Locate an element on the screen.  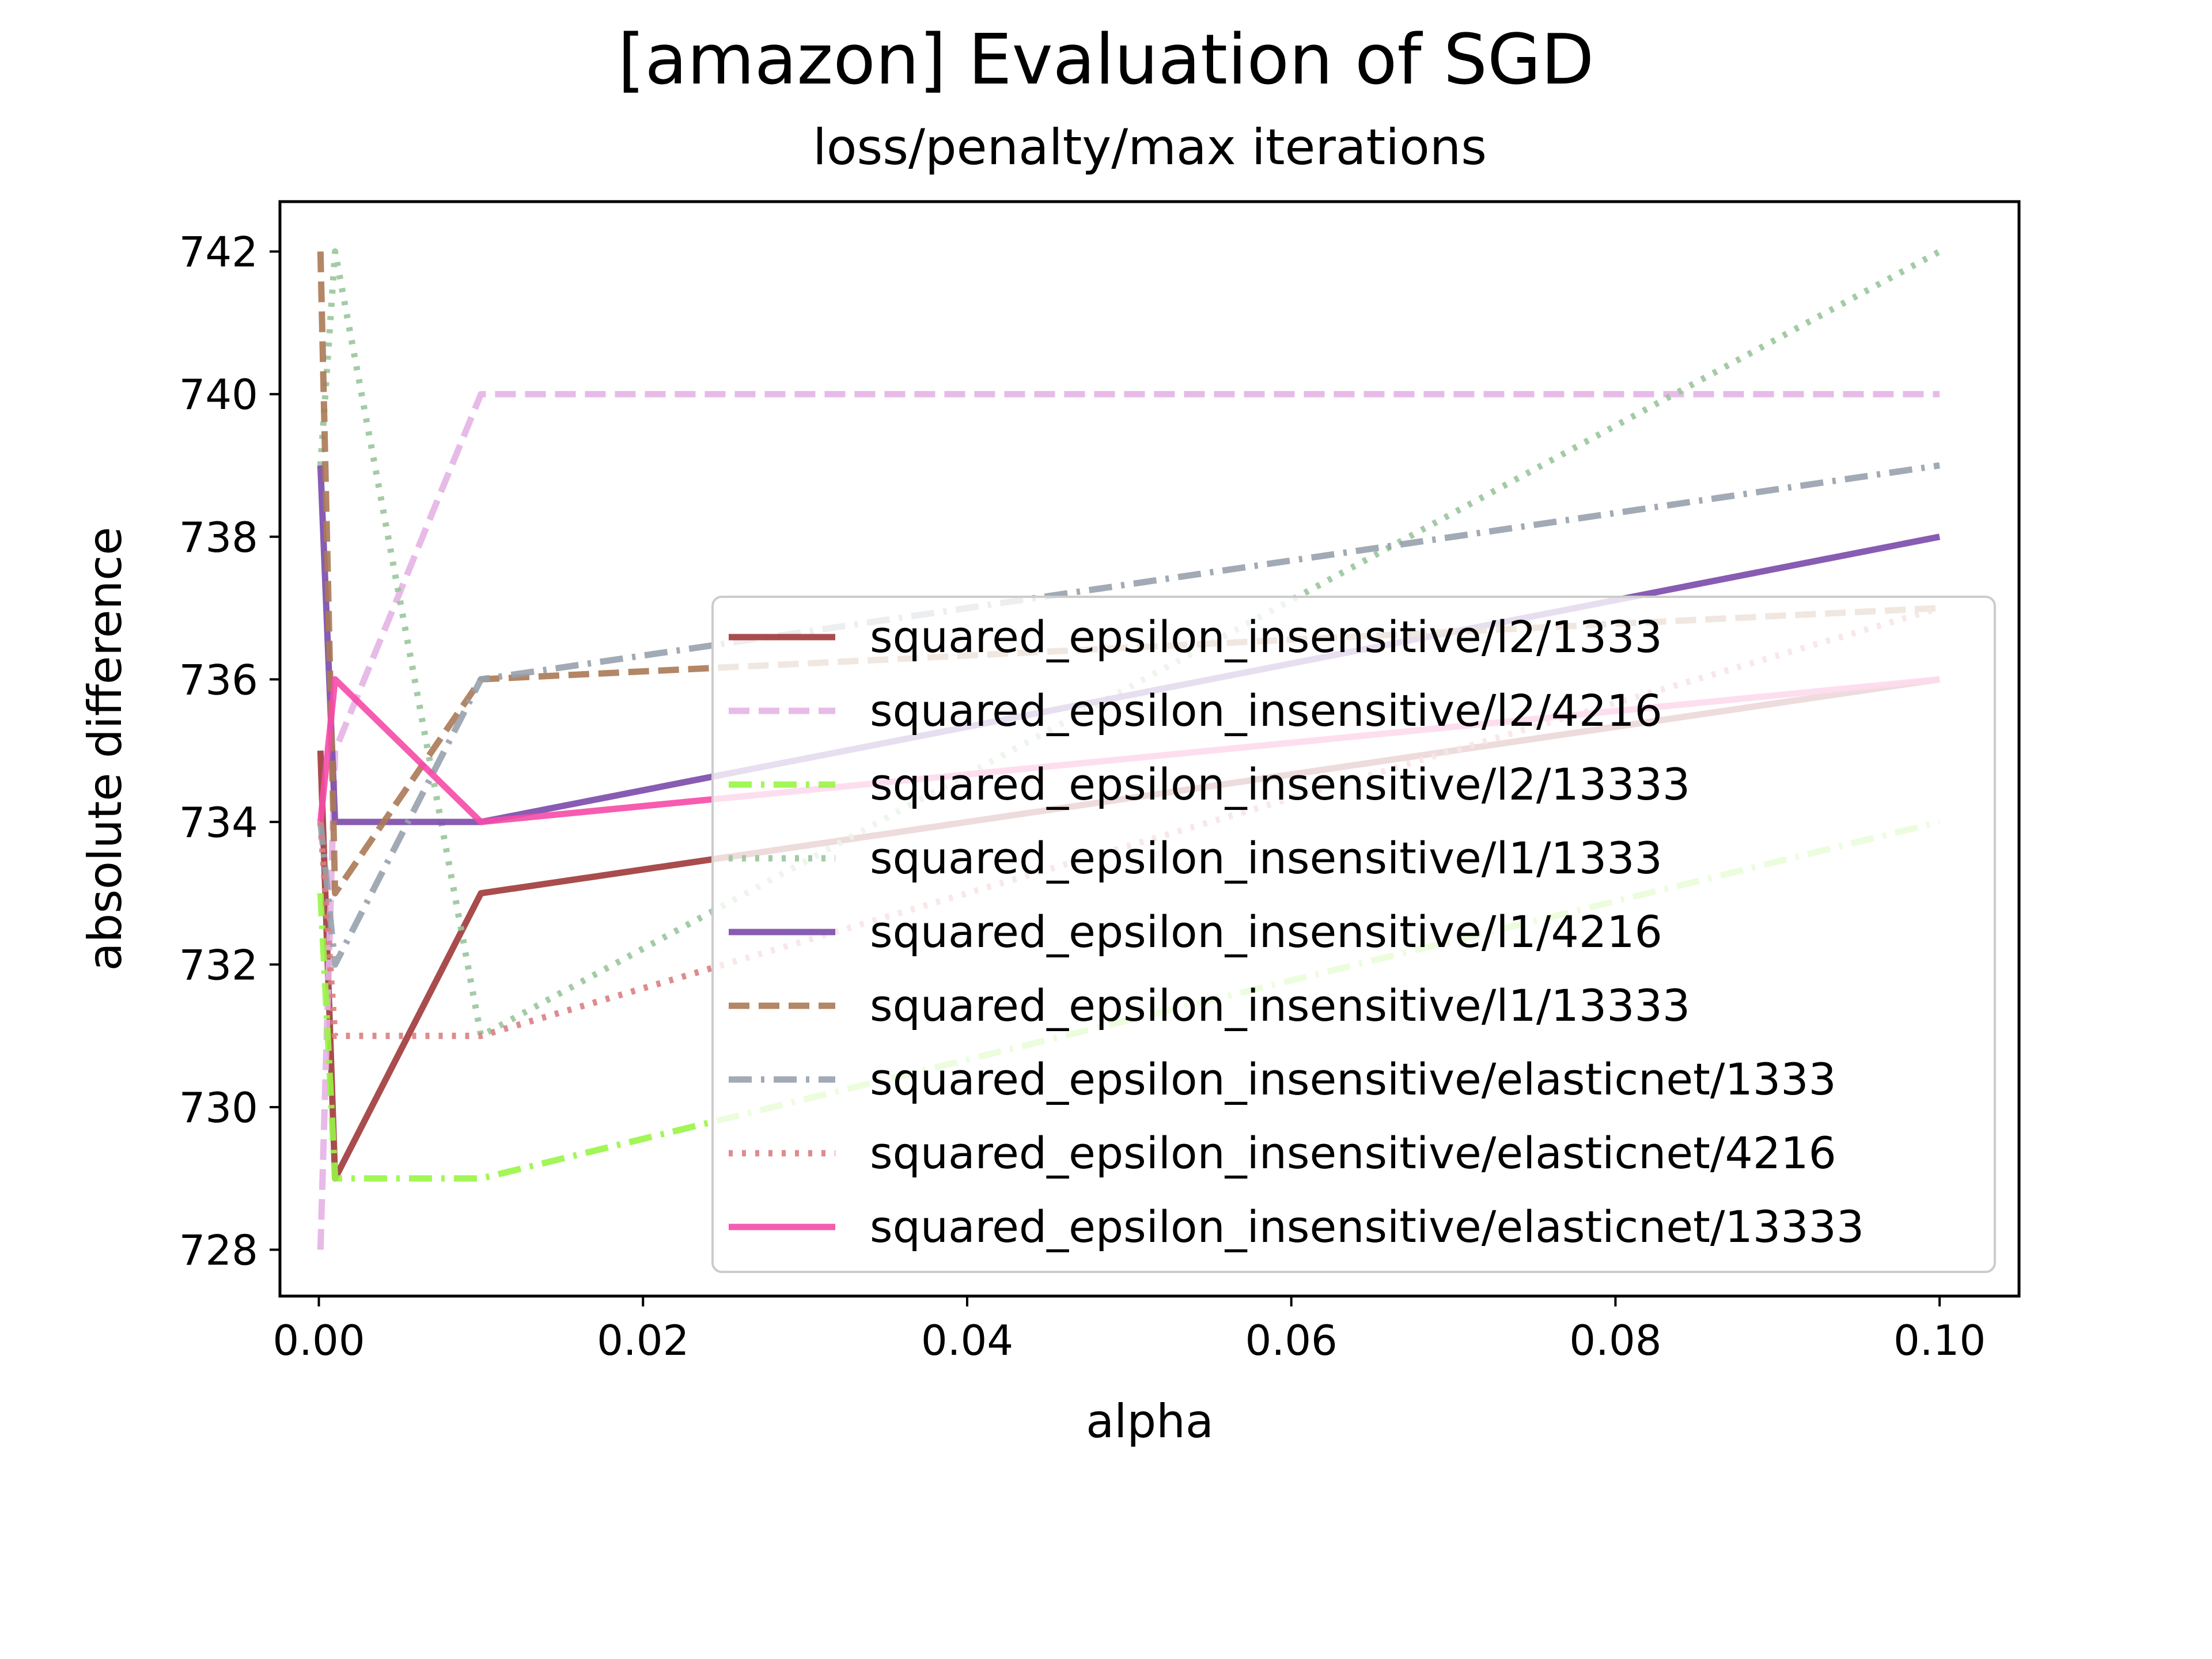
y-axis-ticks: 728 730 732 734 736 738 740 742 is located at coordinates (229, 751).